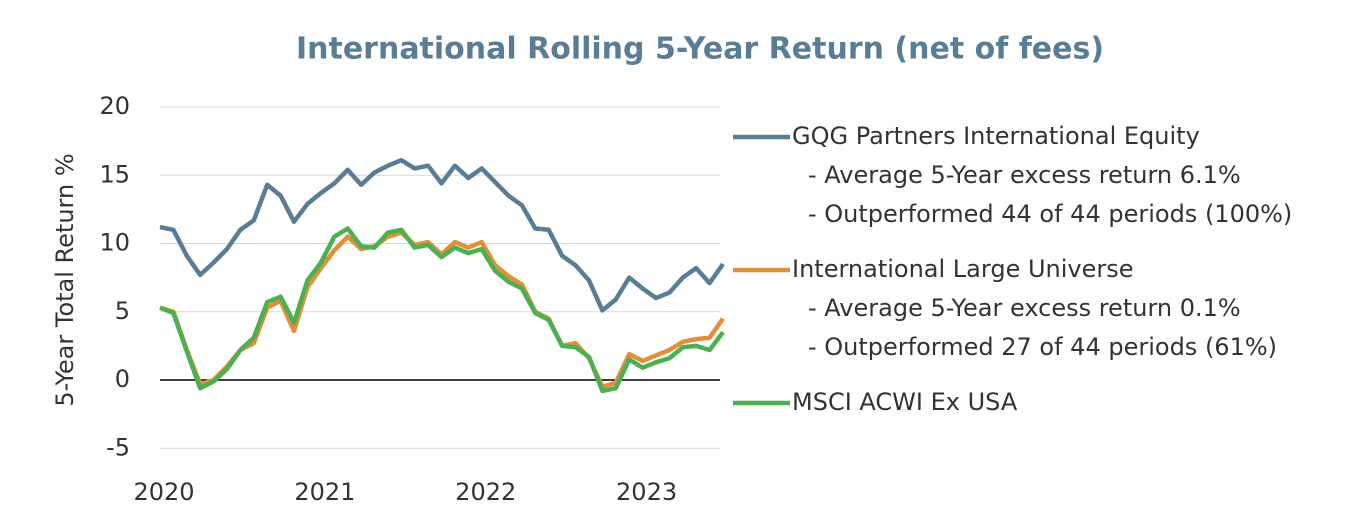 This screenshot has width=1355, height=507. Describe the element at coordinates (324, 492) in the screenshot. I see `x-tick-label: 2021` at that location.